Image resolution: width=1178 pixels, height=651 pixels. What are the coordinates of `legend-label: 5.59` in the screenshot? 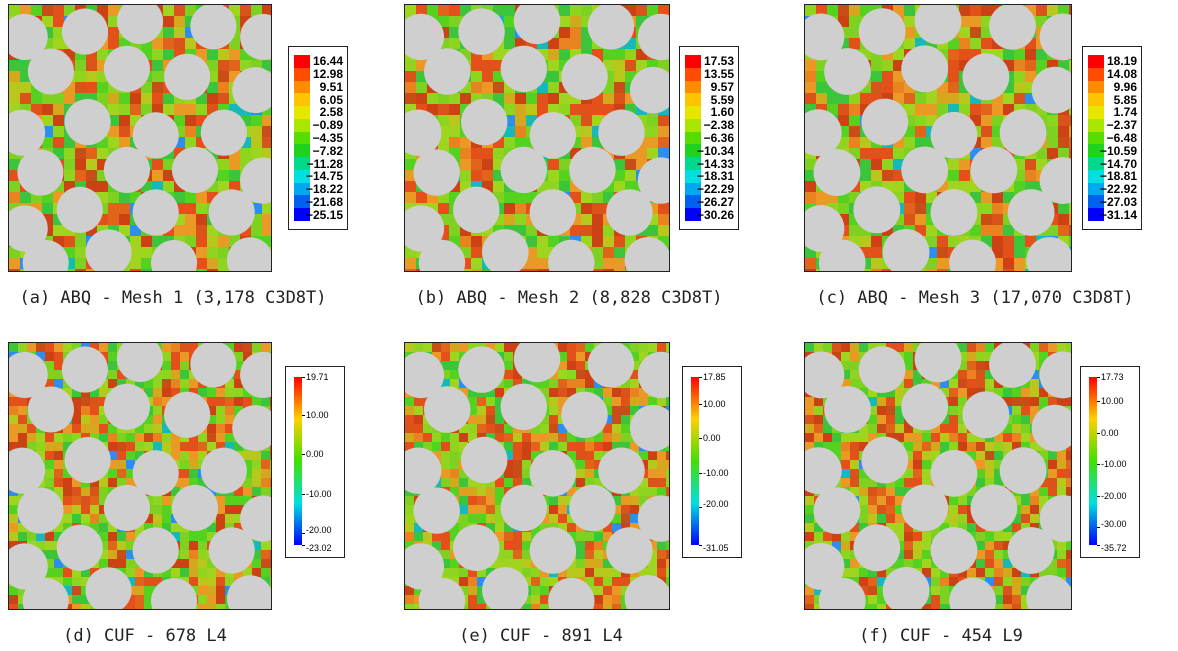 It's located at (722, 99).